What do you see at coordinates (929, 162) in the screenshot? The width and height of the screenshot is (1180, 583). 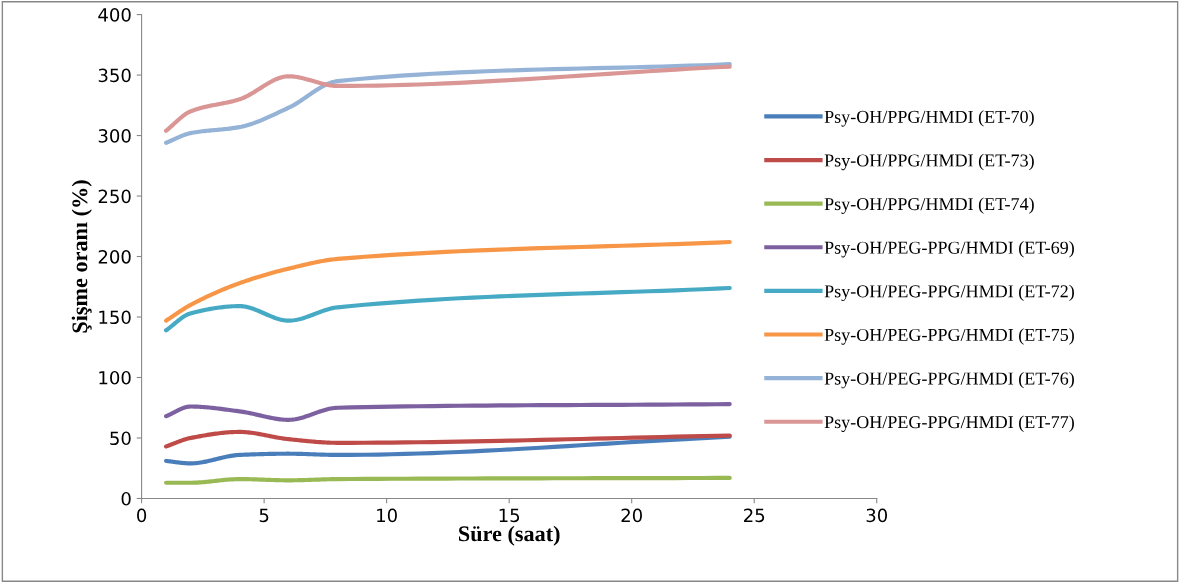 I see `legend-label: Psy-OH/PPG/HMDI (ET-73)` at bounding box center [929, 162].